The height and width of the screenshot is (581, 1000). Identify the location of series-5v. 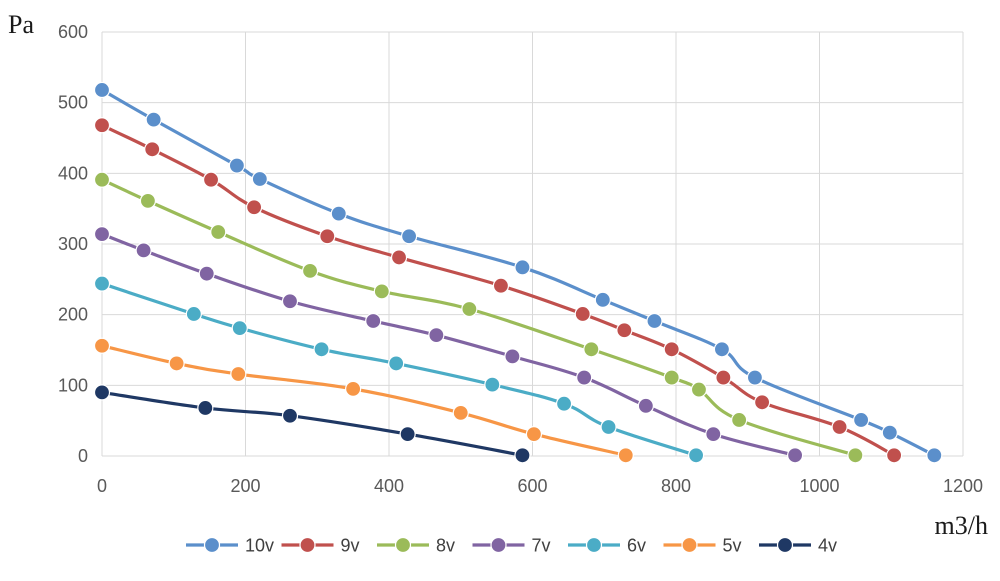
(363, 400).